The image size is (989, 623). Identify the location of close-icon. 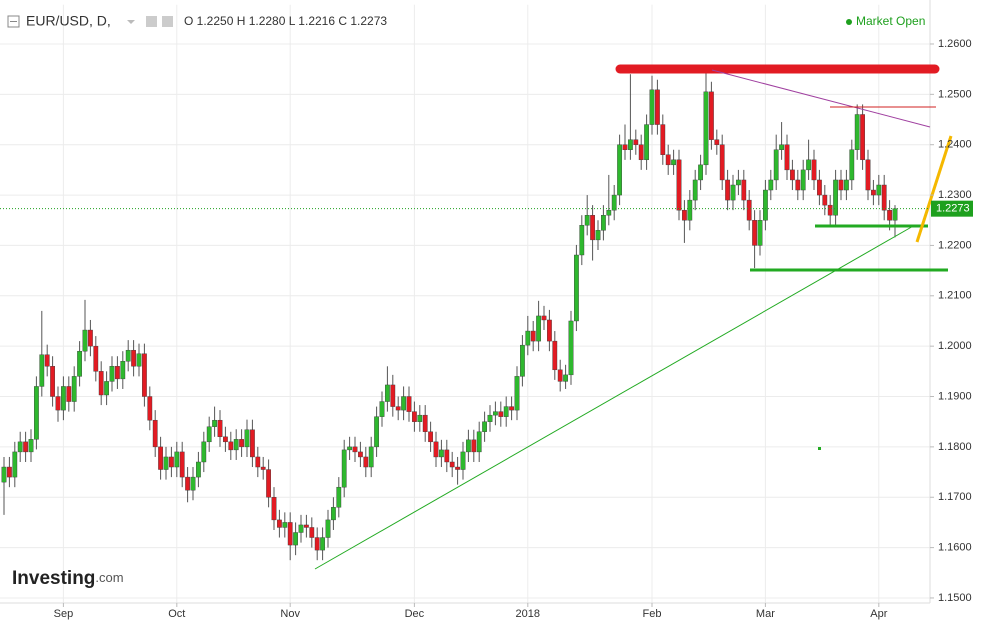
(167, 21).